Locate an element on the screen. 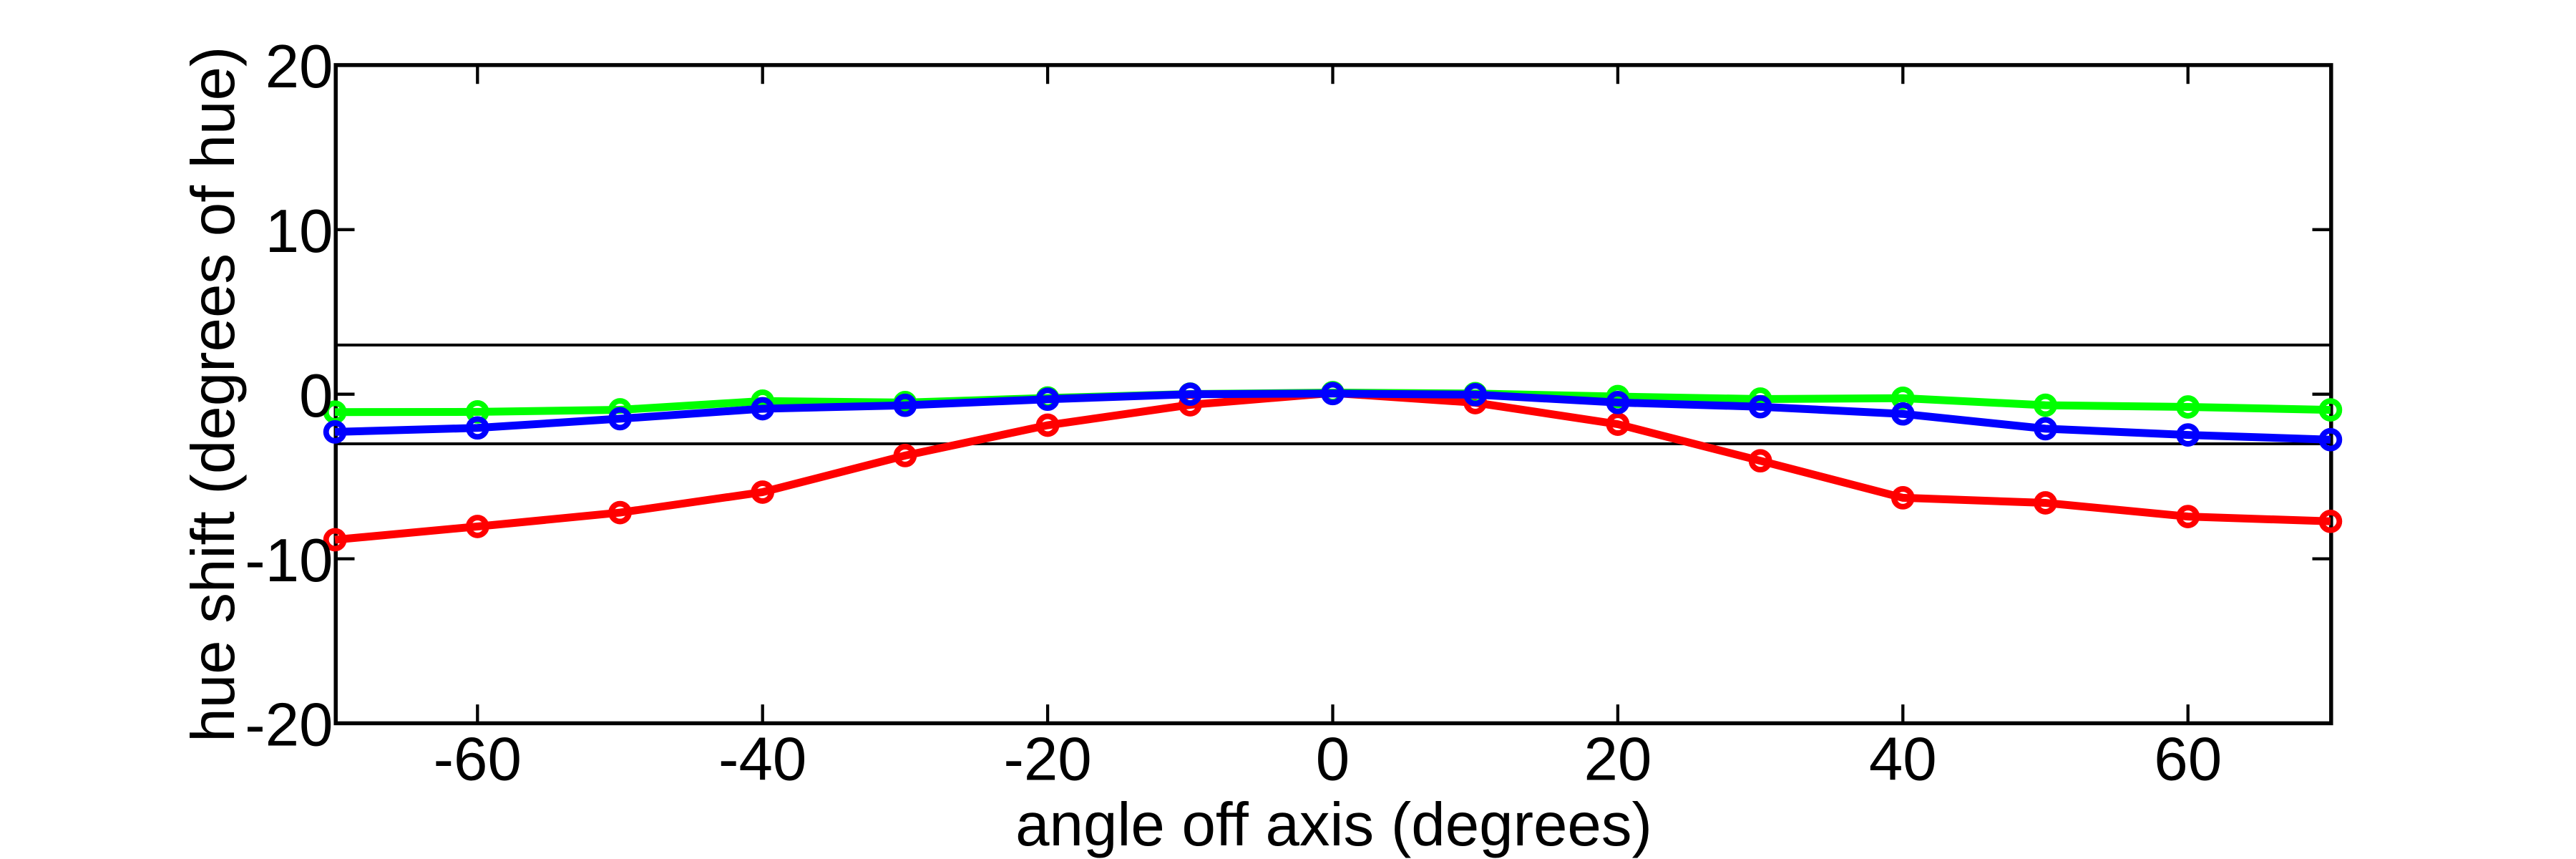  svg-text: -40 is located at coordinates (762, 760).